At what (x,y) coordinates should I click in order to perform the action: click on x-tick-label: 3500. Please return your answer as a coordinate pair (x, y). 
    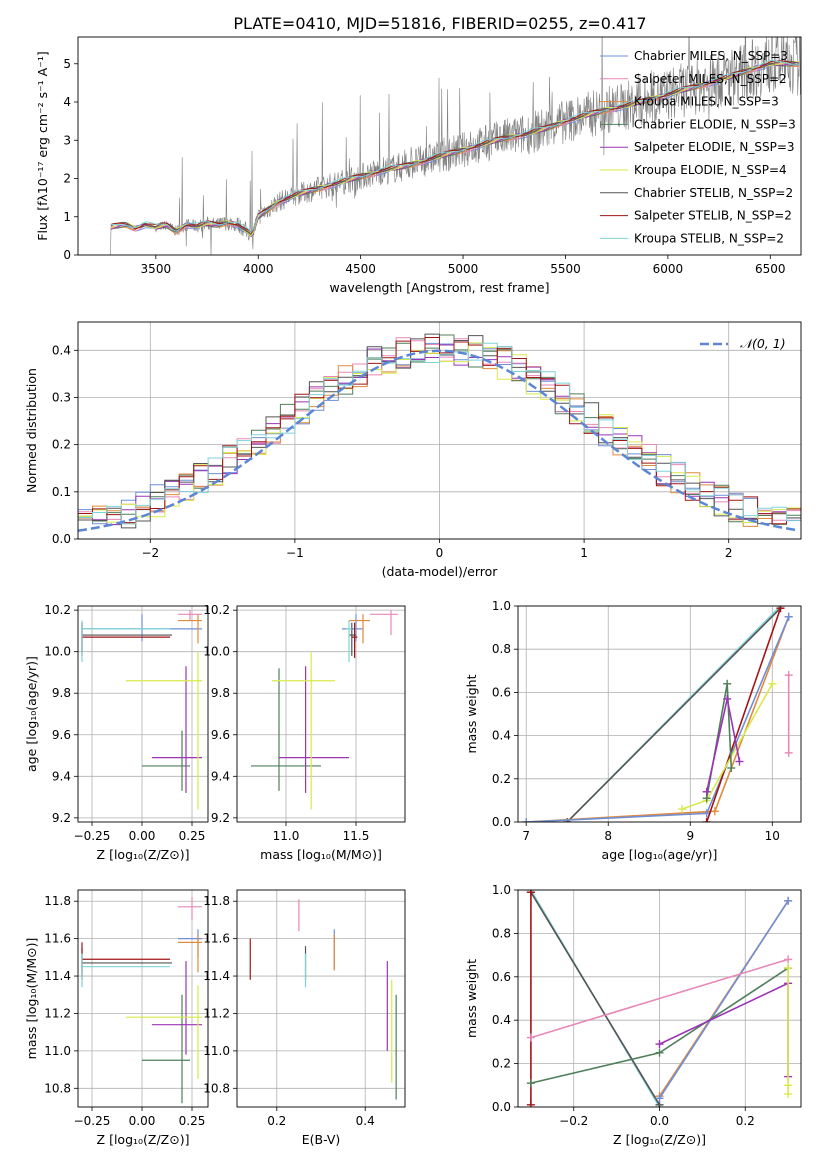
    Looking at the image, I should click on (156, 269).